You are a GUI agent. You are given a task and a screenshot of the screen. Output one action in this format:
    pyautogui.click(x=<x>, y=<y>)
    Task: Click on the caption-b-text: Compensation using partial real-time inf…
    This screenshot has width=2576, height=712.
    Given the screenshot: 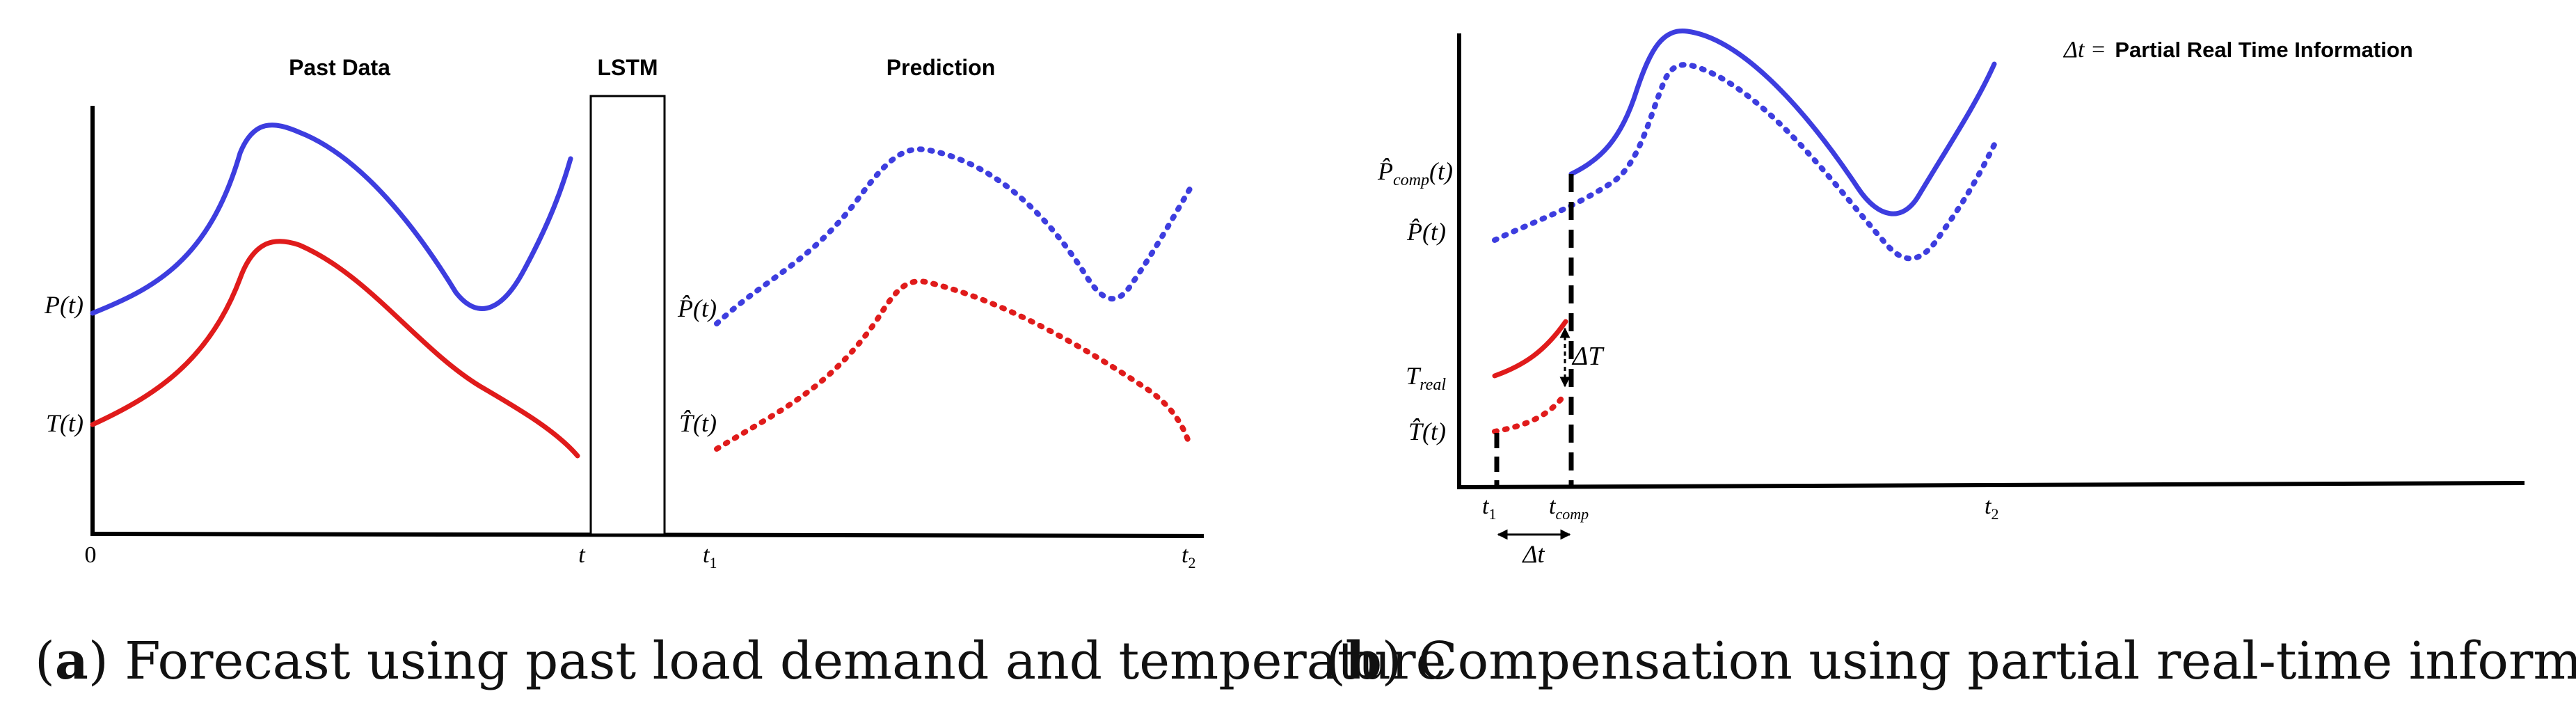 What is the action you would take?
    pyautogui.click(x=1989, y=661)
    